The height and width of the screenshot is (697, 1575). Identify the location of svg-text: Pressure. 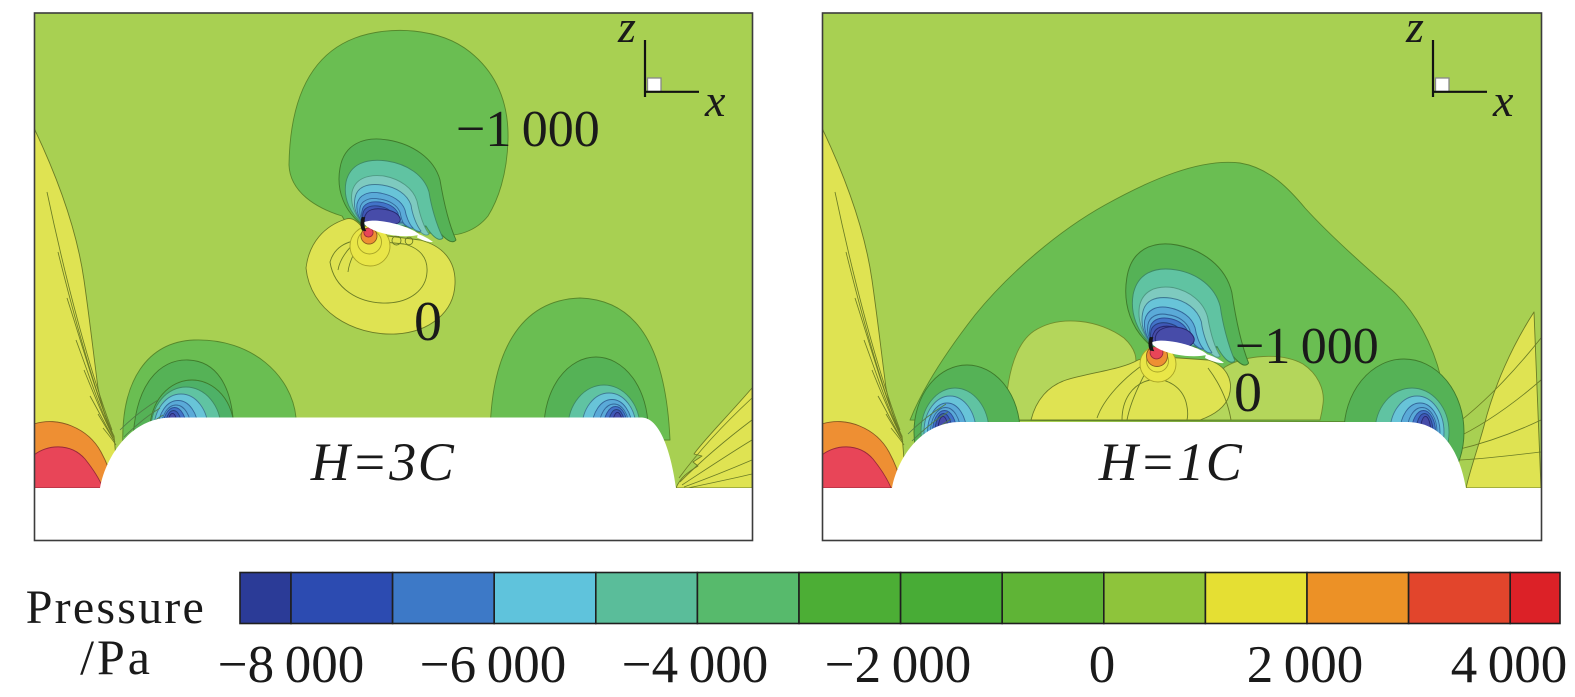
(116, 607).